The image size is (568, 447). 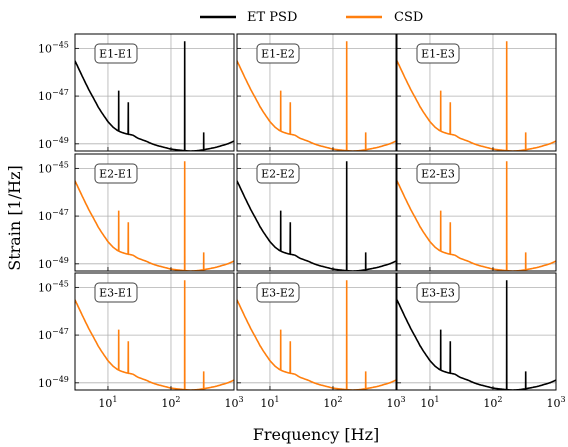 What do you see at coordinates (408, 17) in the screenshot?
I see `legend-label: CSD` at bounding box center [408, 17].